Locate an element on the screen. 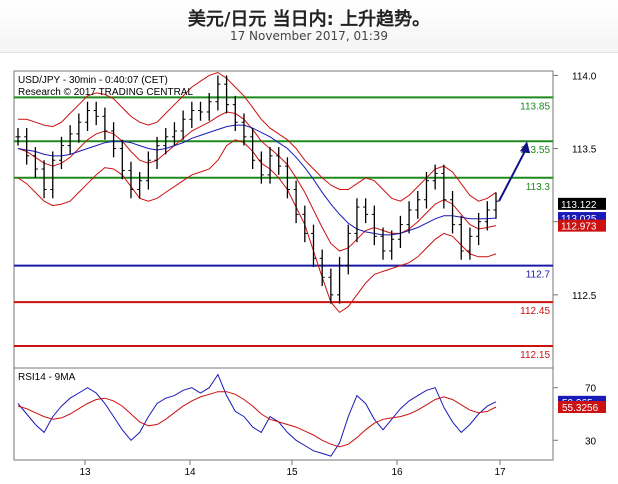 This screenshot has height=484, width=618. rsi-y-tick-label: 30 is located at coordinates (591, 441).